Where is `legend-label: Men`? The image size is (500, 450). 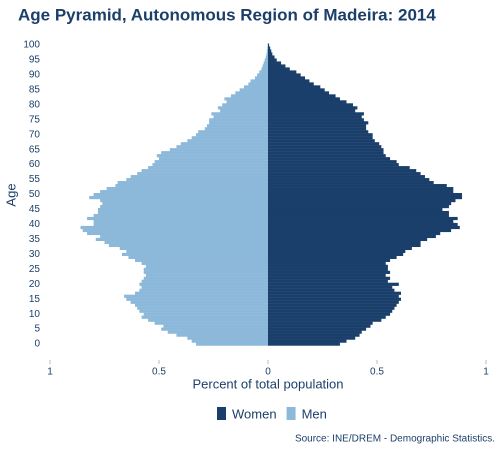 legend-label: Men is located at coordinates (314, 413).